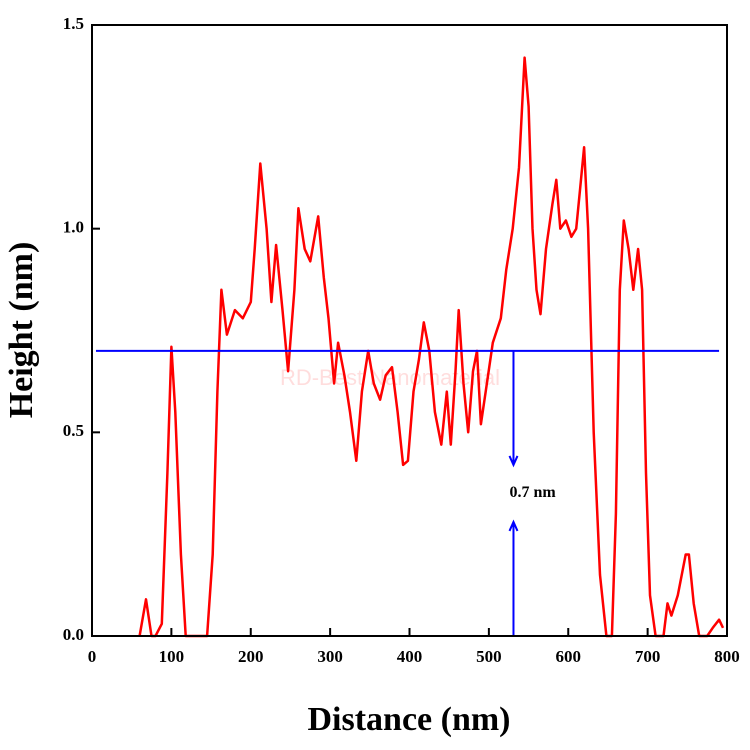 The width and height of the screenshot is (750, 750). I want to click on x-tick-label: 100, so click(172, 656).